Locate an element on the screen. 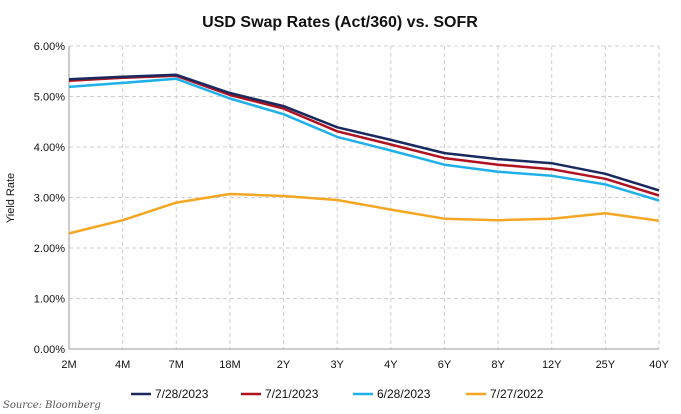  x-tick-label: 18M is located at coordinates (229, 365).